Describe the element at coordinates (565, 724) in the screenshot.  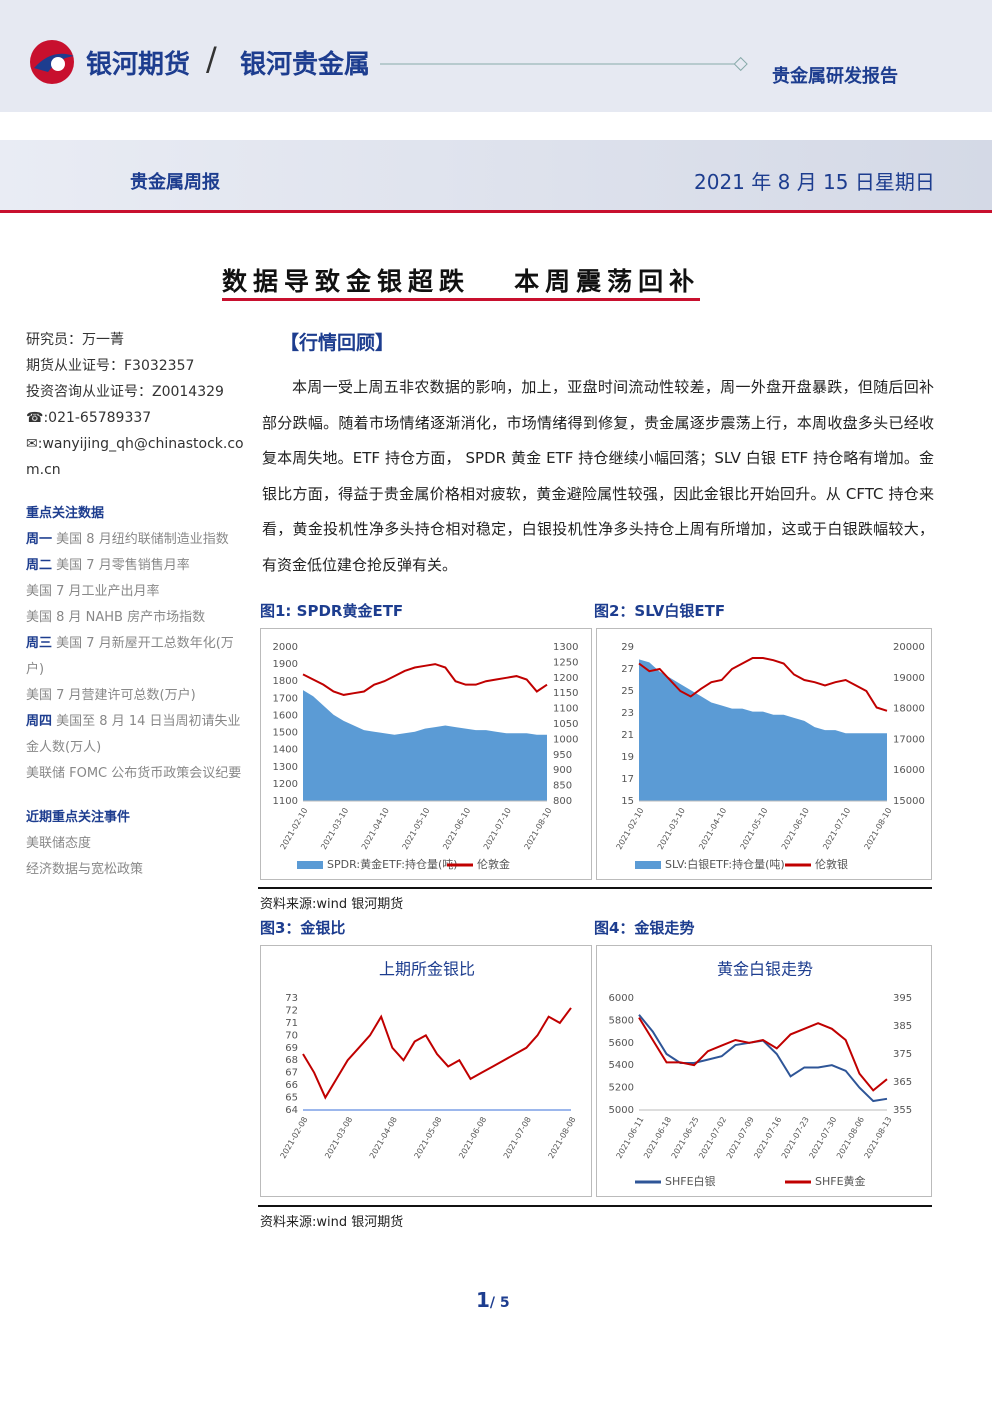
I see `y2-tick-label: 1050` at that location.